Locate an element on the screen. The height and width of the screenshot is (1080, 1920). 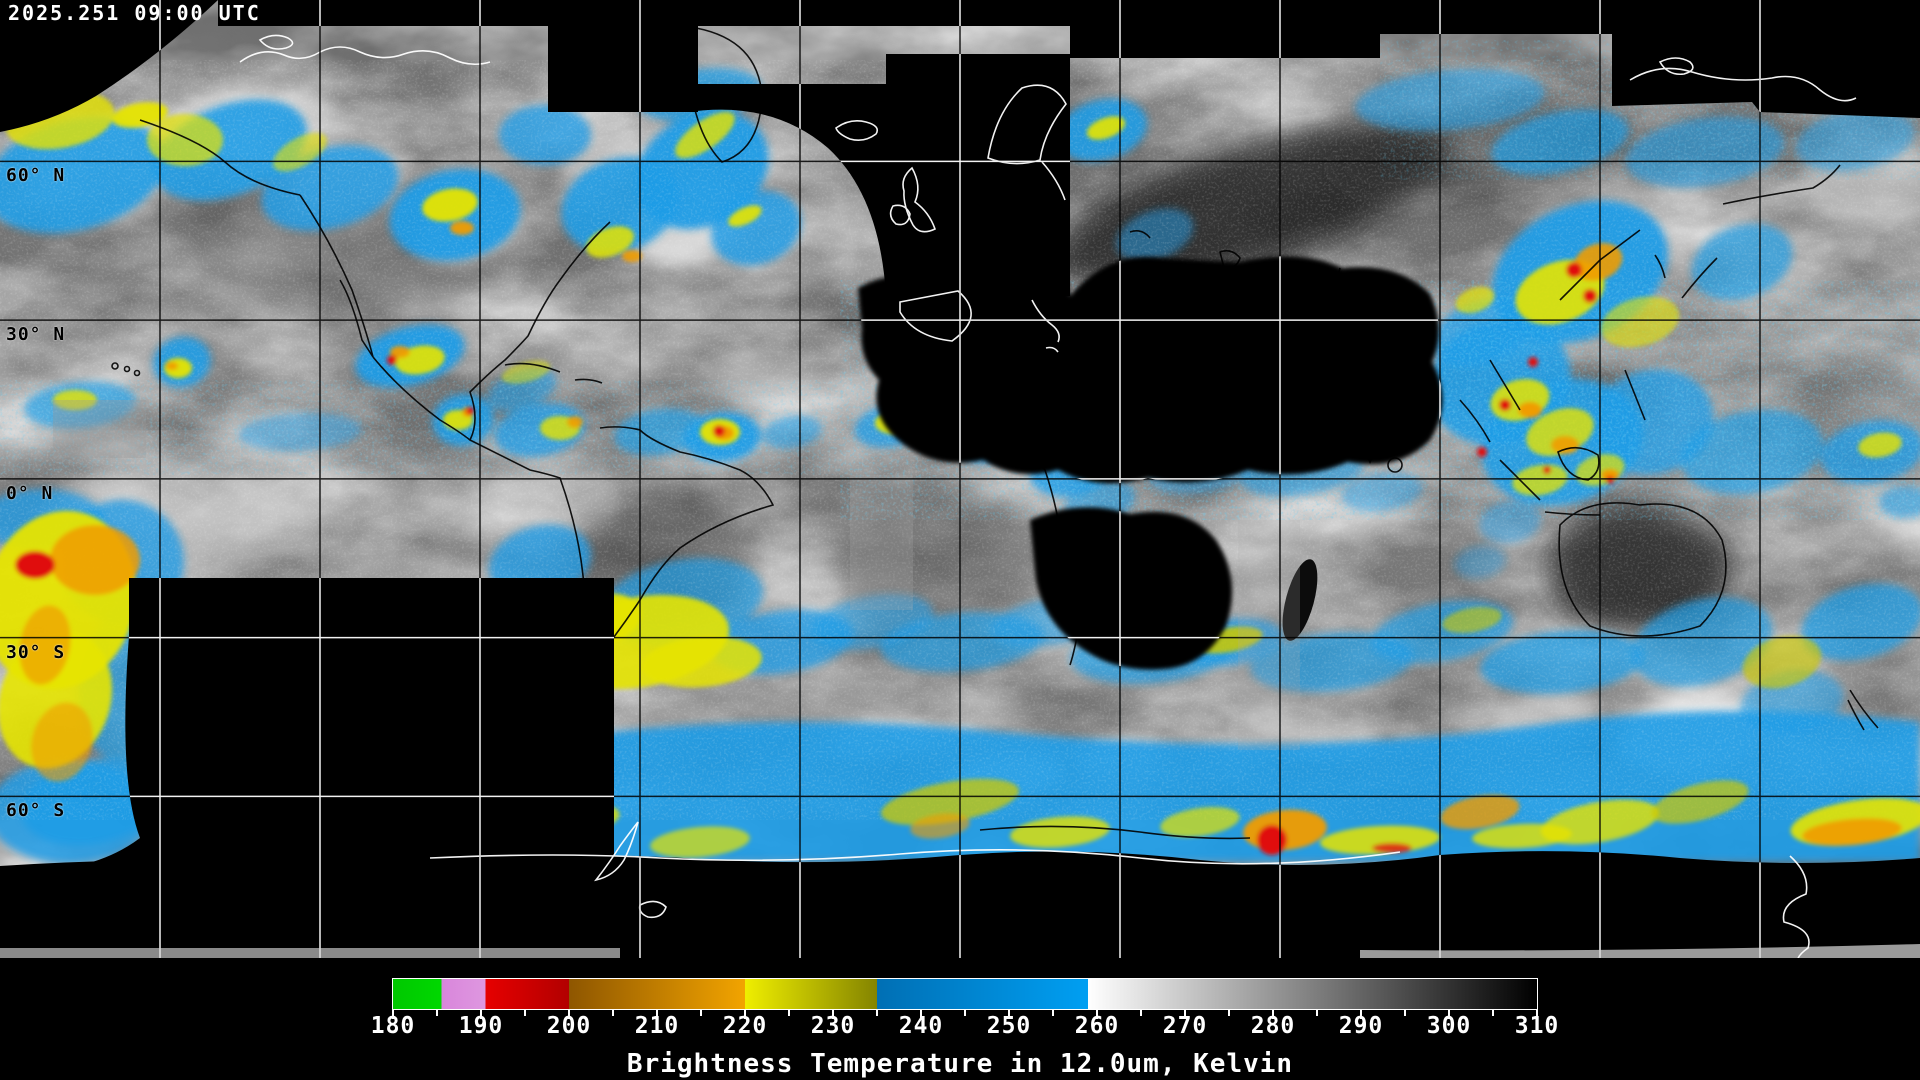
latitude-label: 30° S is located at coordinates (36, 652).